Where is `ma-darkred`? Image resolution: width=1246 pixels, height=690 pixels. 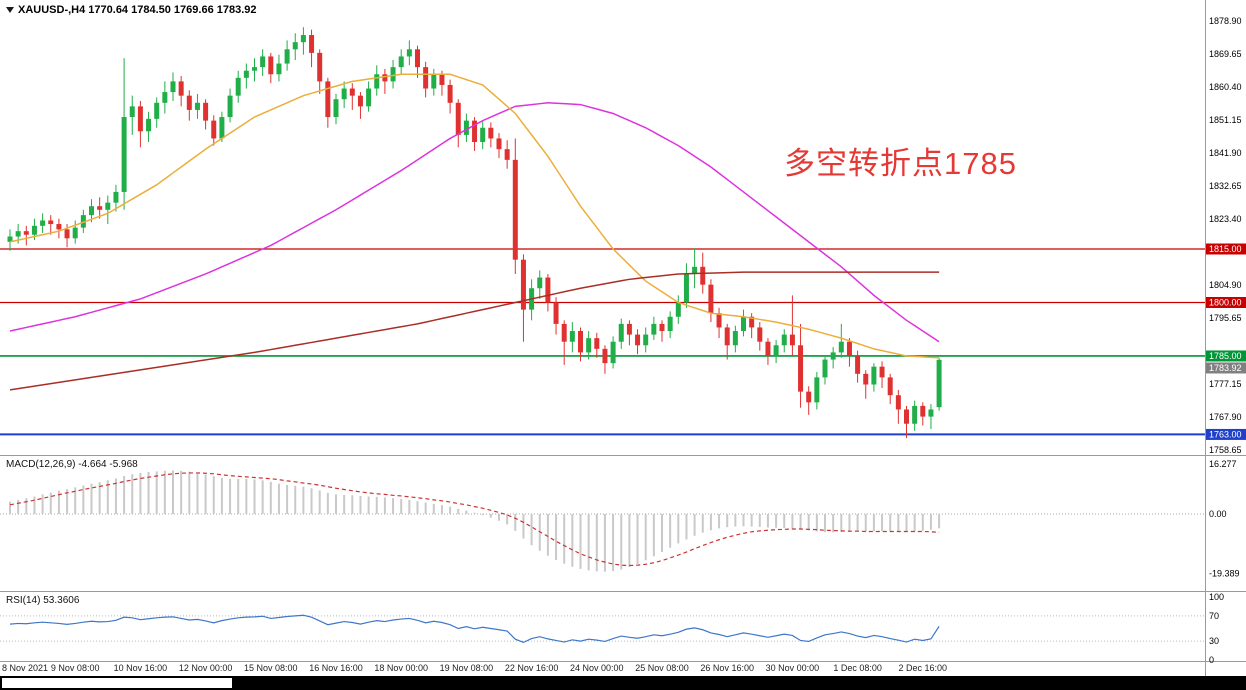 ma-darkred is located at coordinates (474, 331).